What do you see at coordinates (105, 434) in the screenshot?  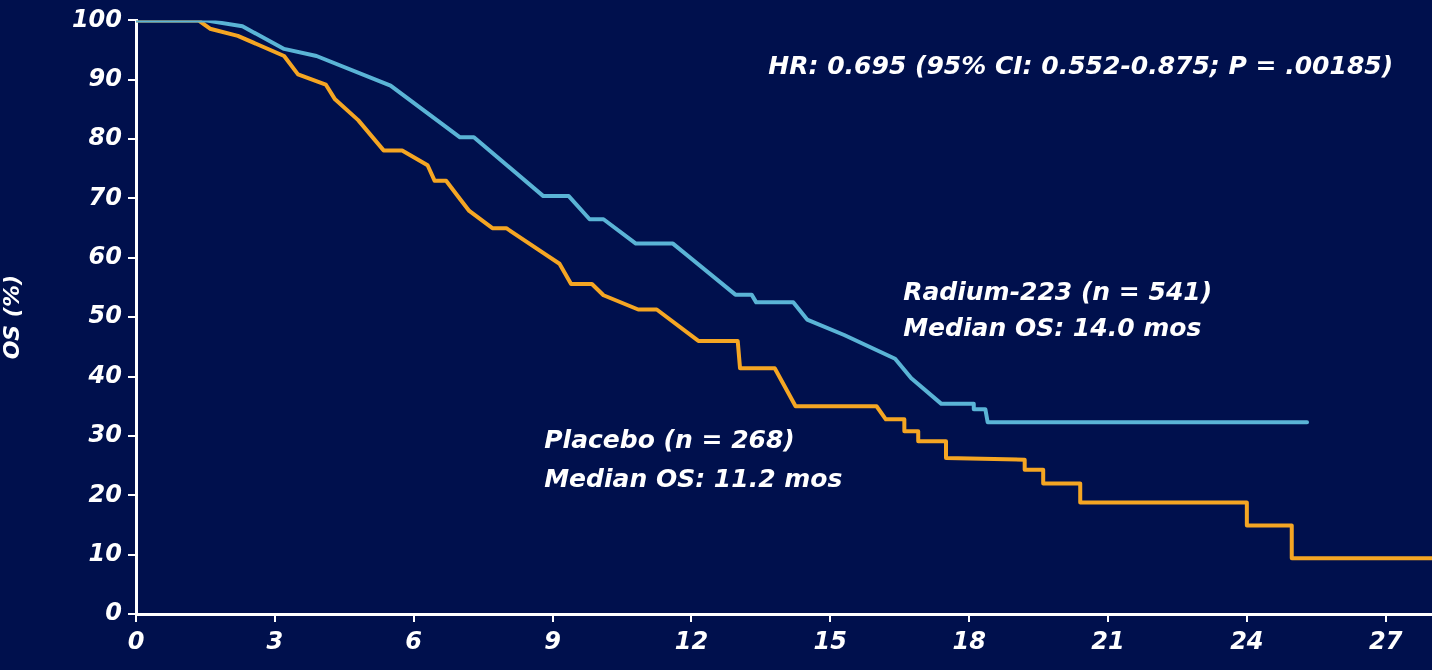 I see `y-tick-label: 30` at bounding box center [105, 434].